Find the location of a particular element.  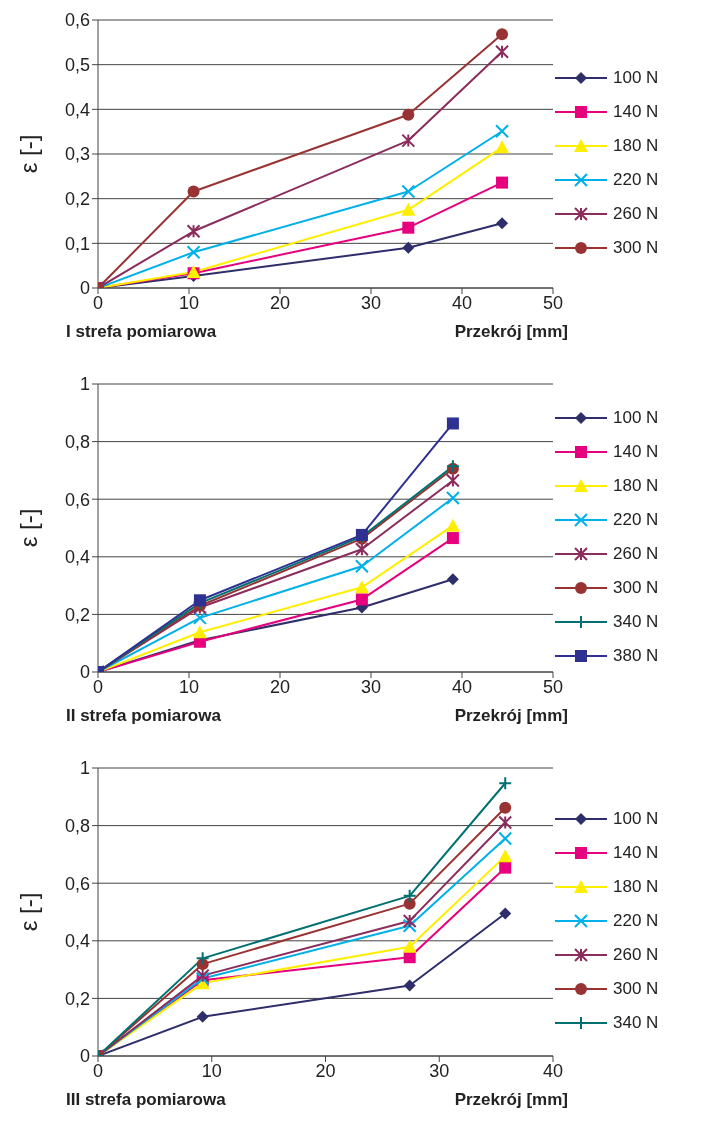

text: II strefa pomiarowa is located at coordinates (143, 716).